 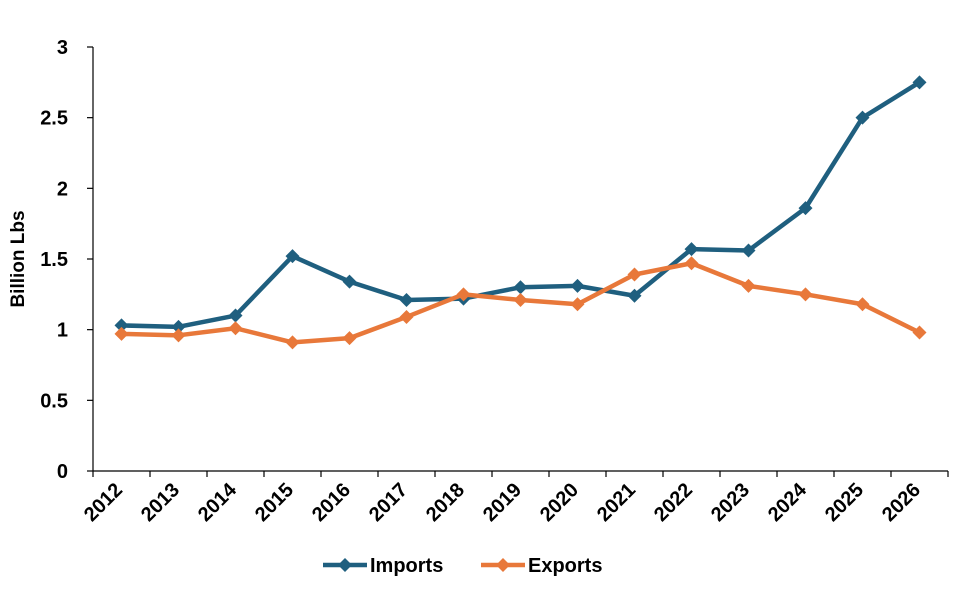 What do you see at coordinates (62, 472) in the screenshot?
I see `y-tick-label: 0` at bounding box center [62, 472].